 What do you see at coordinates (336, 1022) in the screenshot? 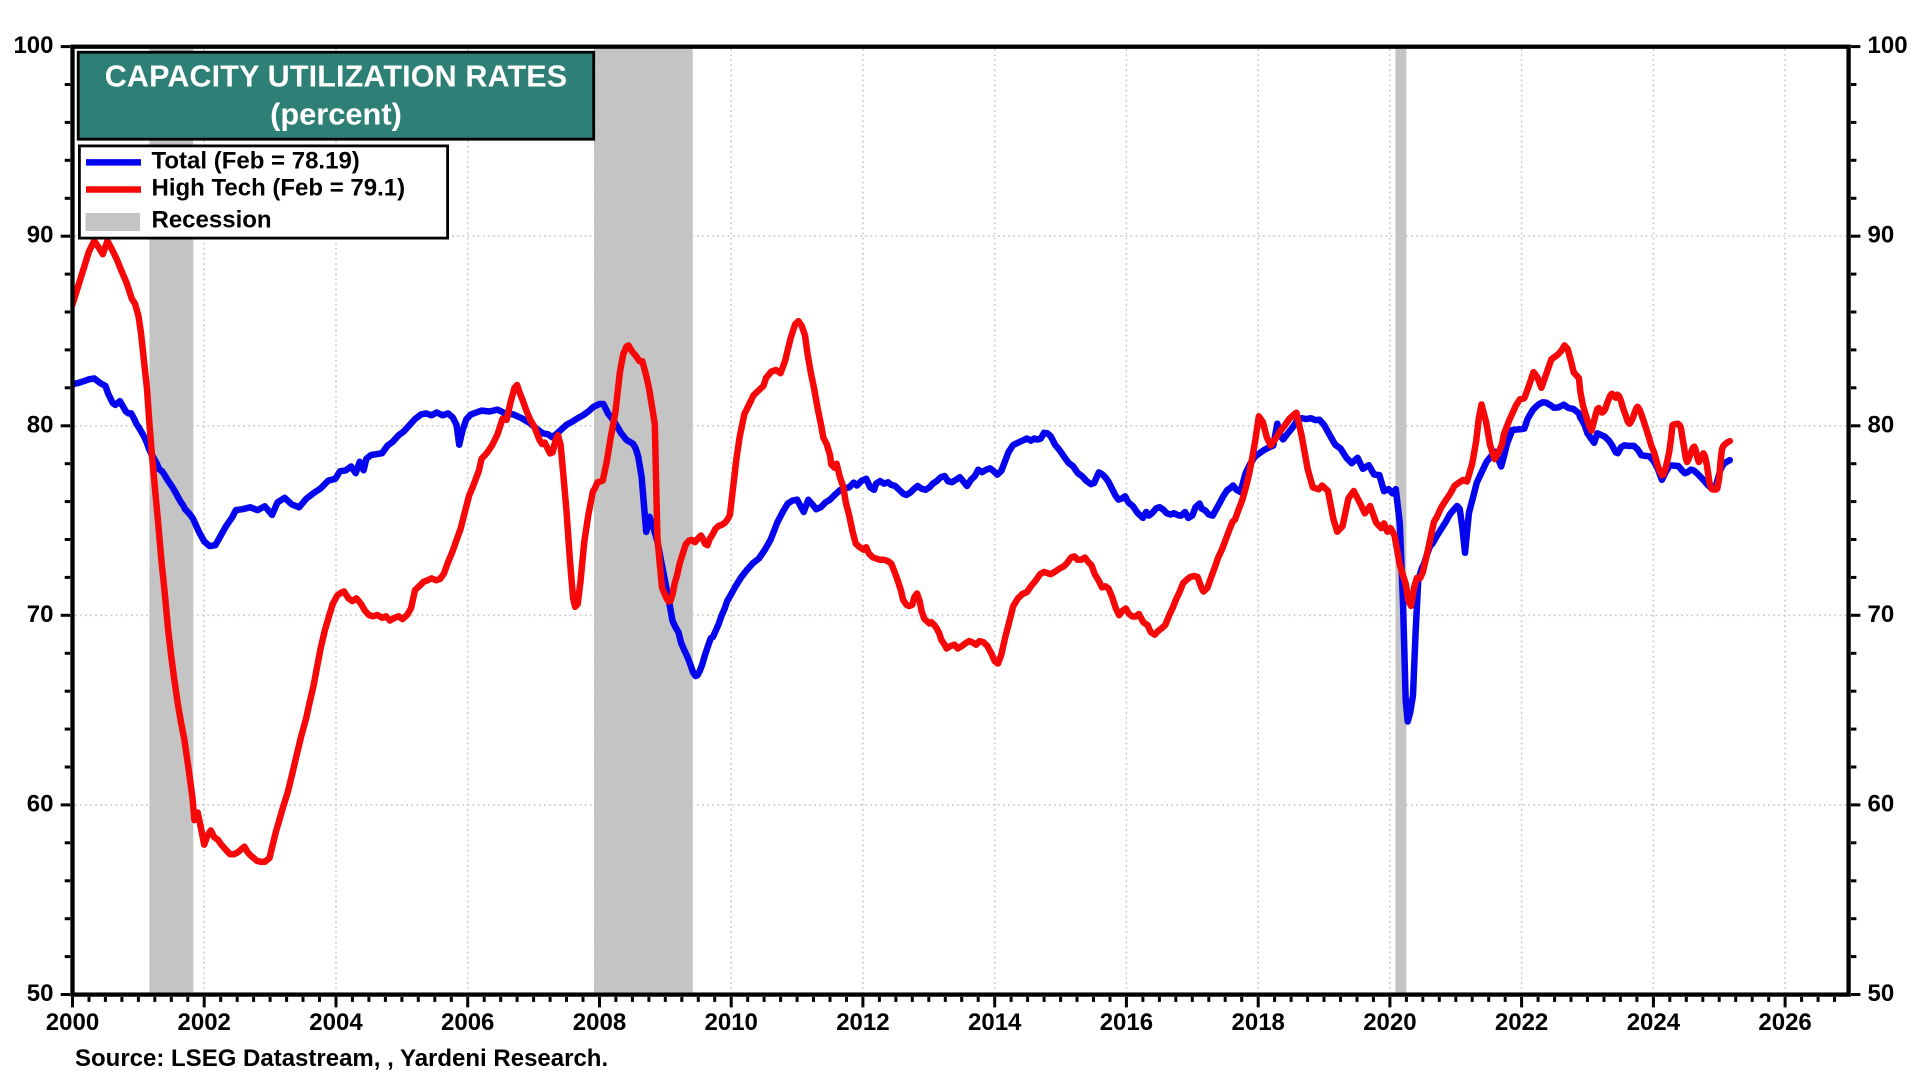
I see `svg-text: 2004` at bounding box center [336, 1022].